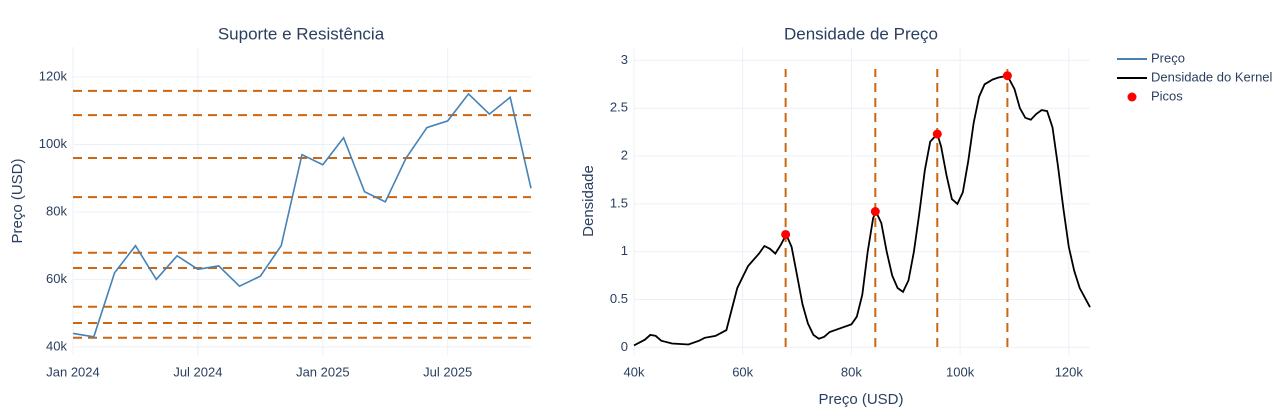  What do you see at coordinates (619, 107) in the screenshot?
I see `y-tick-label: 2.5` at bounding box center [619, 107].